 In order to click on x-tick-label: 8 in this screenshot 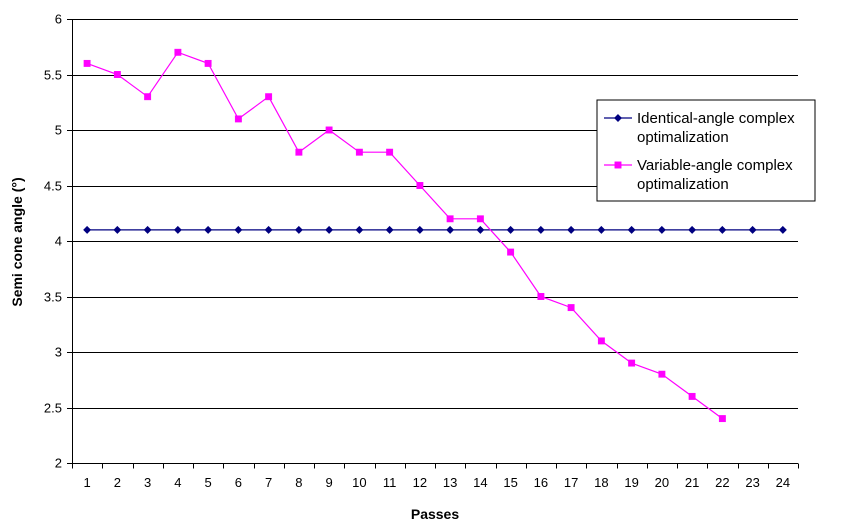, I will do `click(298, 482)`.